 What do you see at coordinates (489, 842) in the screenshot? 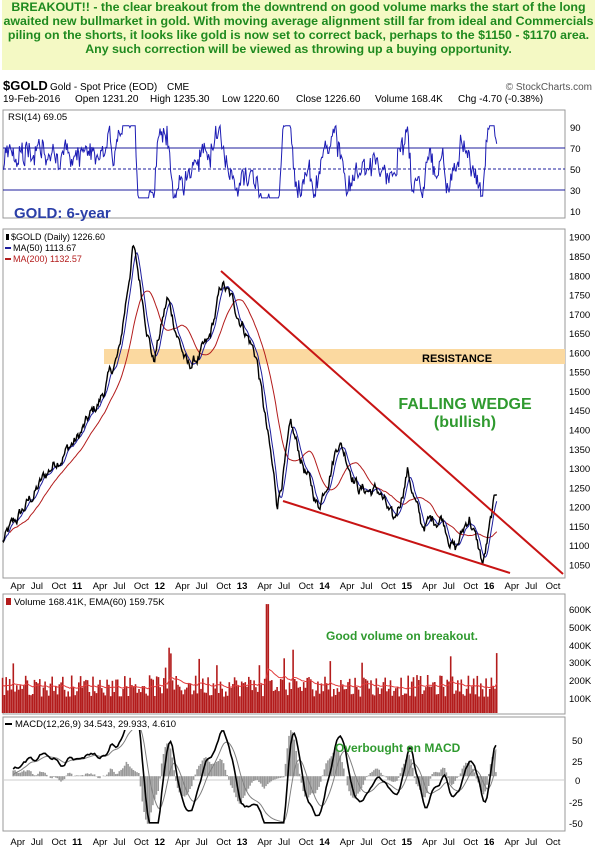
I see `x-axis-label: 16` at bounding box center [489, 842].